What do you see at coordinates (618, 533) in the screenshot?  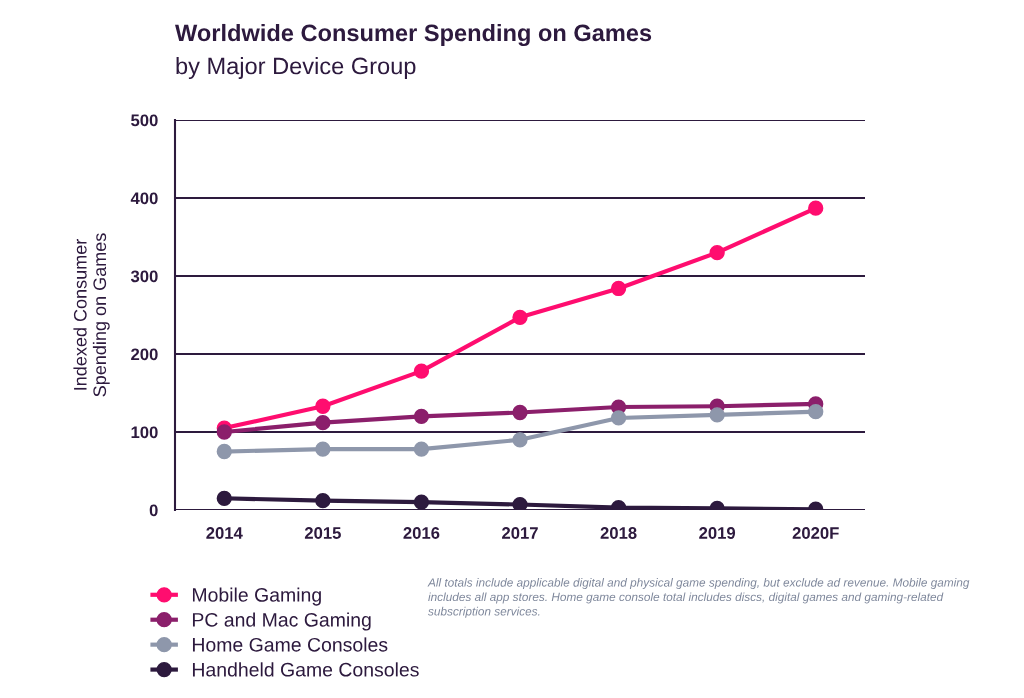 I see `x-tick-label: 2018` at bounding box center [618, 533].